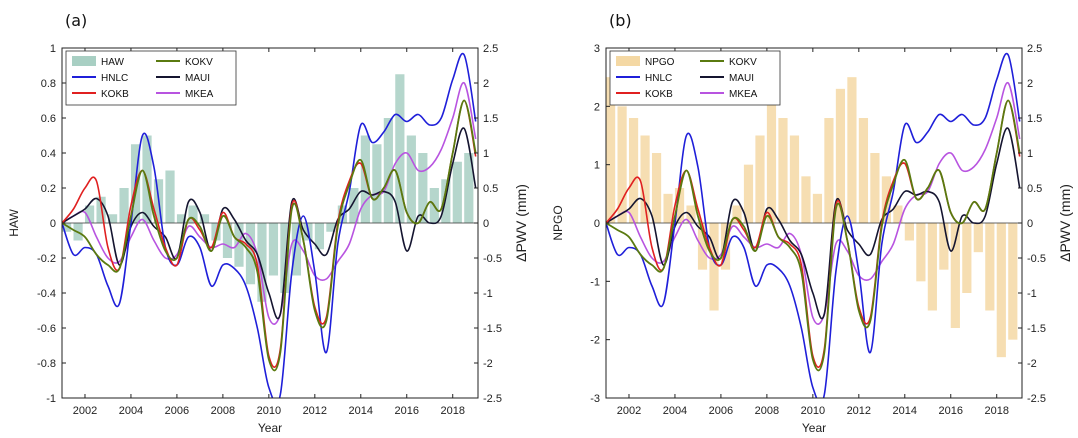 The height and width of the screenshot is (438, 1078). I want to click on legend-swatch-haw, so click(84, 61).